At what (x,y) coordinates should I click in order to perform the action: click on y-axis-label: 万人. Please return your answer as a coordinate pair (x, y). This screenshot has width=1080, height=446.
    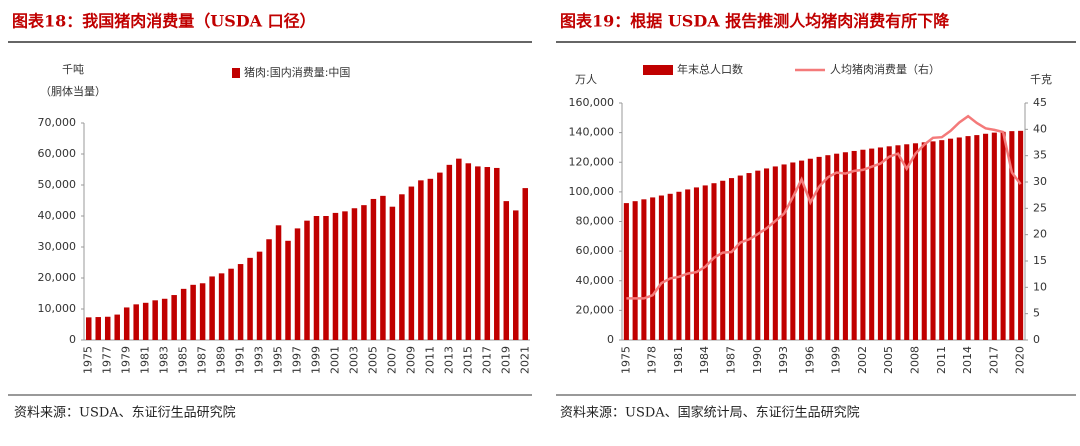
    Looking at the image, I should click on (586, 79).